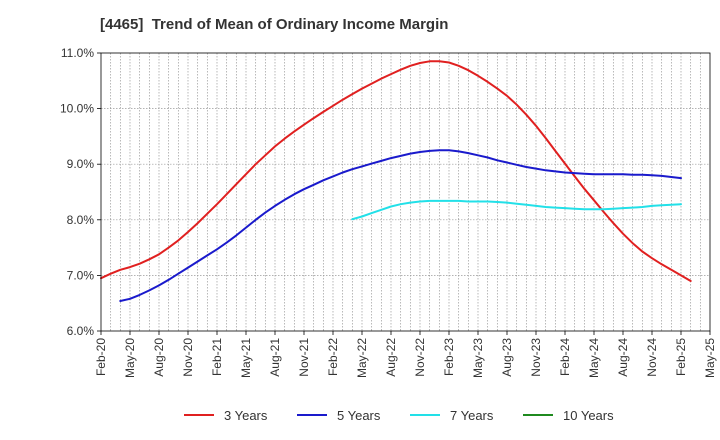 Image resolution: width=720 pixels, height=440 pixels. What do you see at coordinates (130, 358) in the screenshot?
I see `x-tick-label: May-20` at bounding box center [130, 358].